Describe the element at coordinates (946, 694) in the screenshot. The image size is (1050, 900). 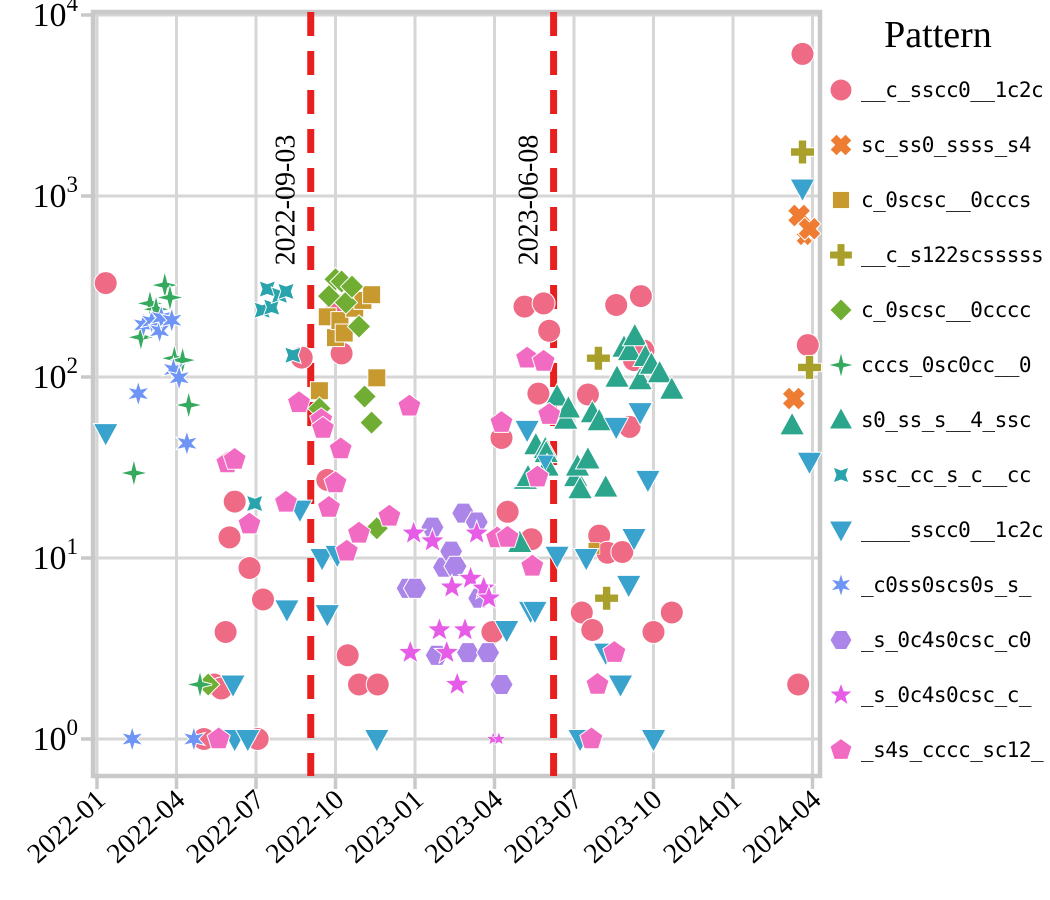
I see `legend-label: _s_0c4s0csc_c_` at that location.